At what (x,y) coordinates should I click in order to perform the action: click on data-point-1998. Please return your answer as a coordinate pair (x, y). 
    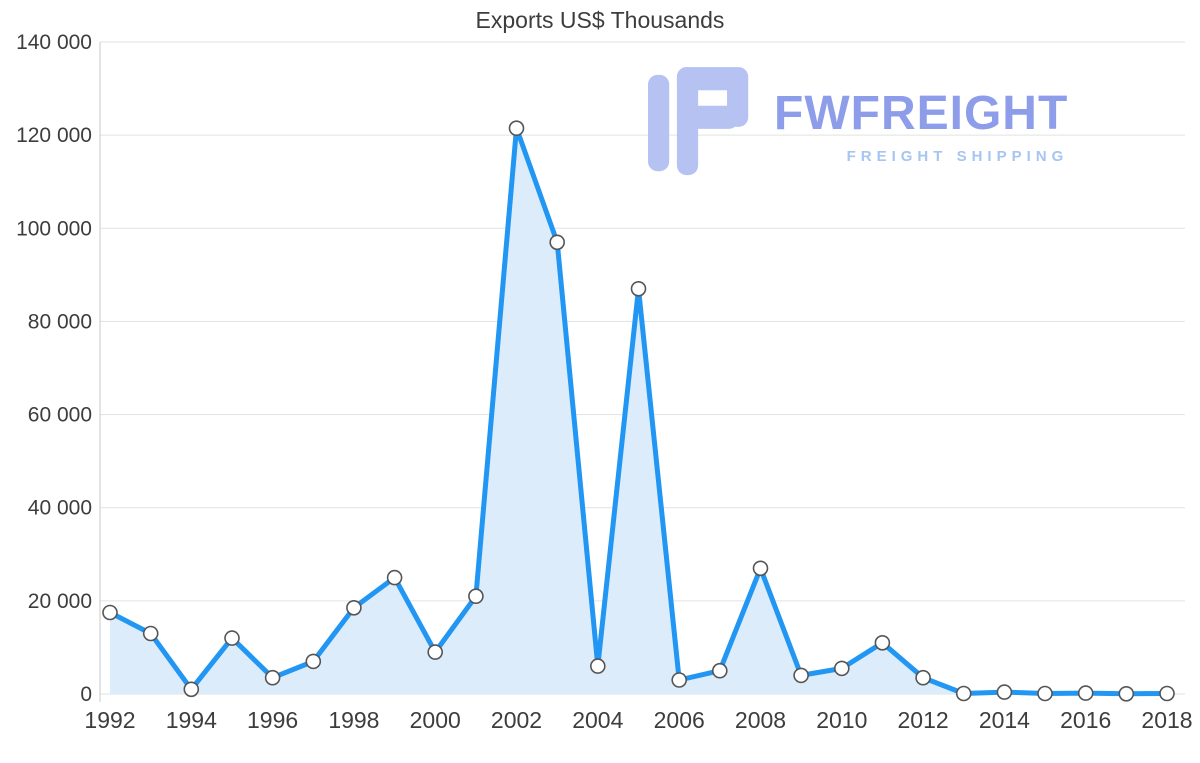
    Looking at the image, I should click on (354, 607).